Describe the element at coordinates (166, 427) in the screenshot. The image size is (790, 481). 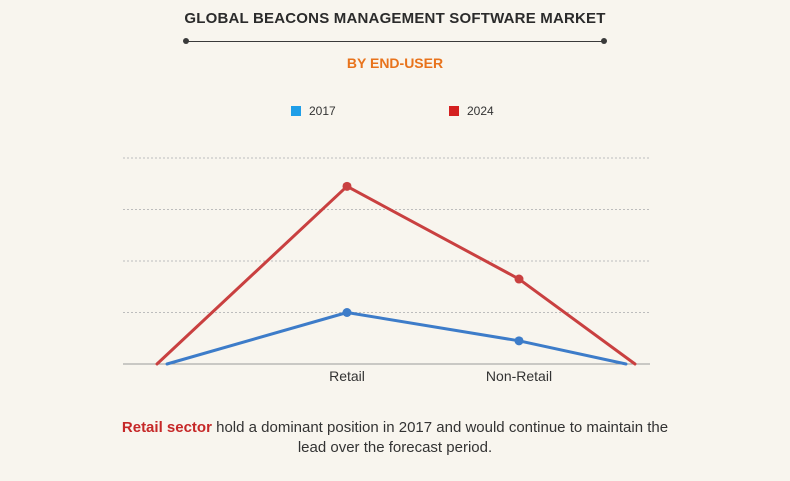
I see `caption-highlight: Retail sector` at that location.